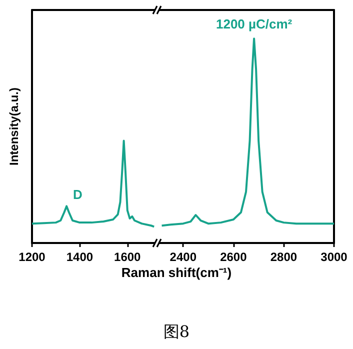 The image size is (353, 349). Describe the element at coordinates (80, 257) in the screenshot. I see `x-tick-label: 1400` at that location.